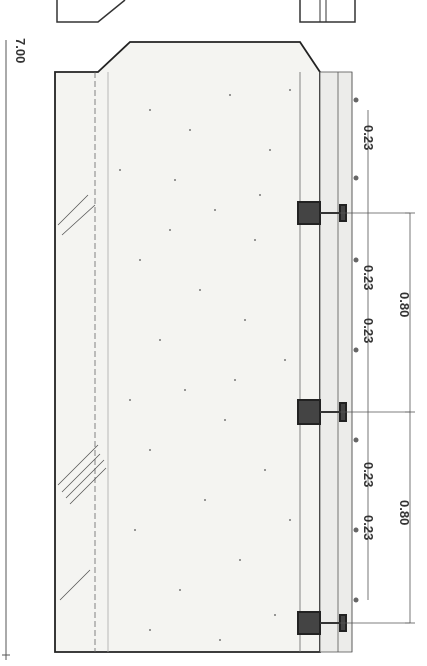 This screenshot has height=666, width=427. I want to click on overall-dimension-label: 7.00, so click(20, 50).